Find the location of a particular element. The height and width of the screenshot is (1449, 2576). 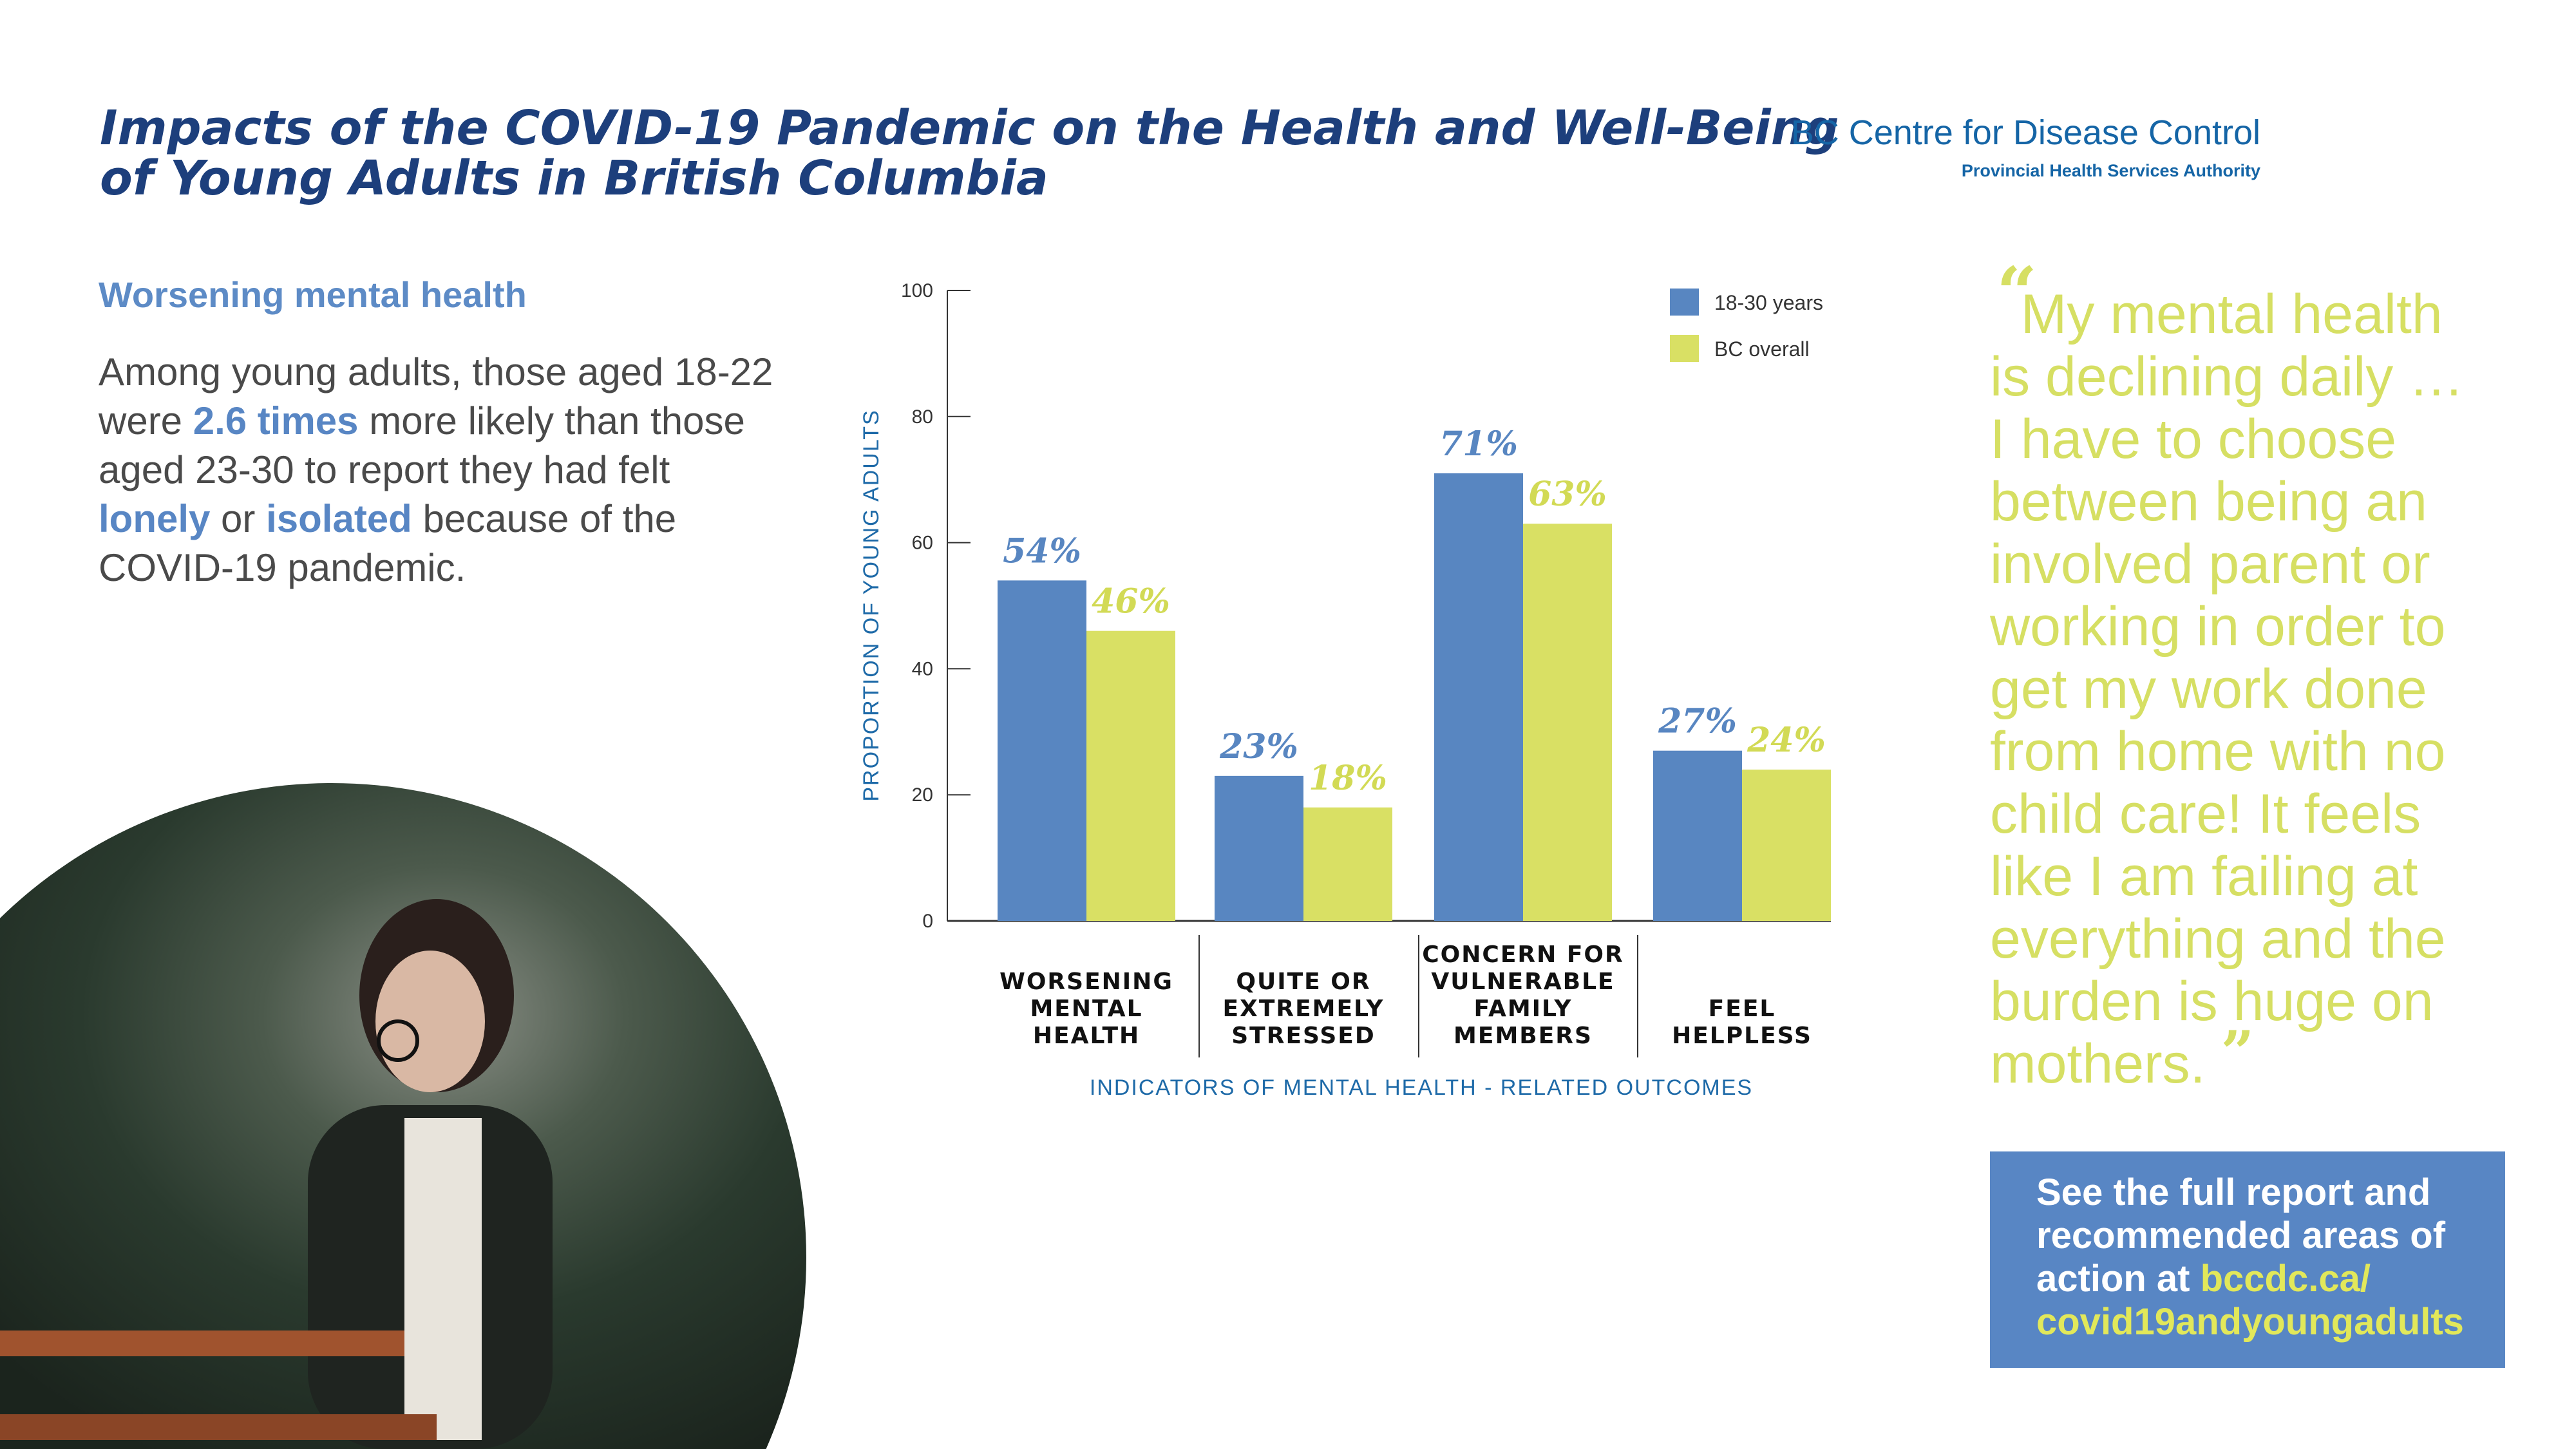

category-label: CONCERN FOR is located at coordinates (1523, 955).